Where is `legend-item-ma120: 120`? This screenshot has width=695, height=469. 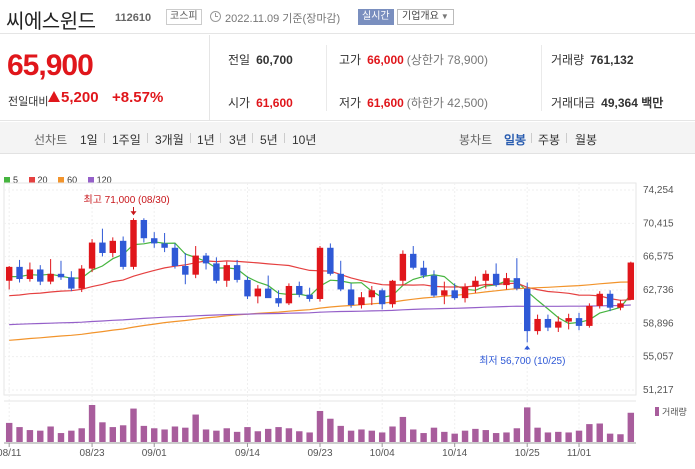 legend-item-ma120: 120 is located at coordinates (99, 180).